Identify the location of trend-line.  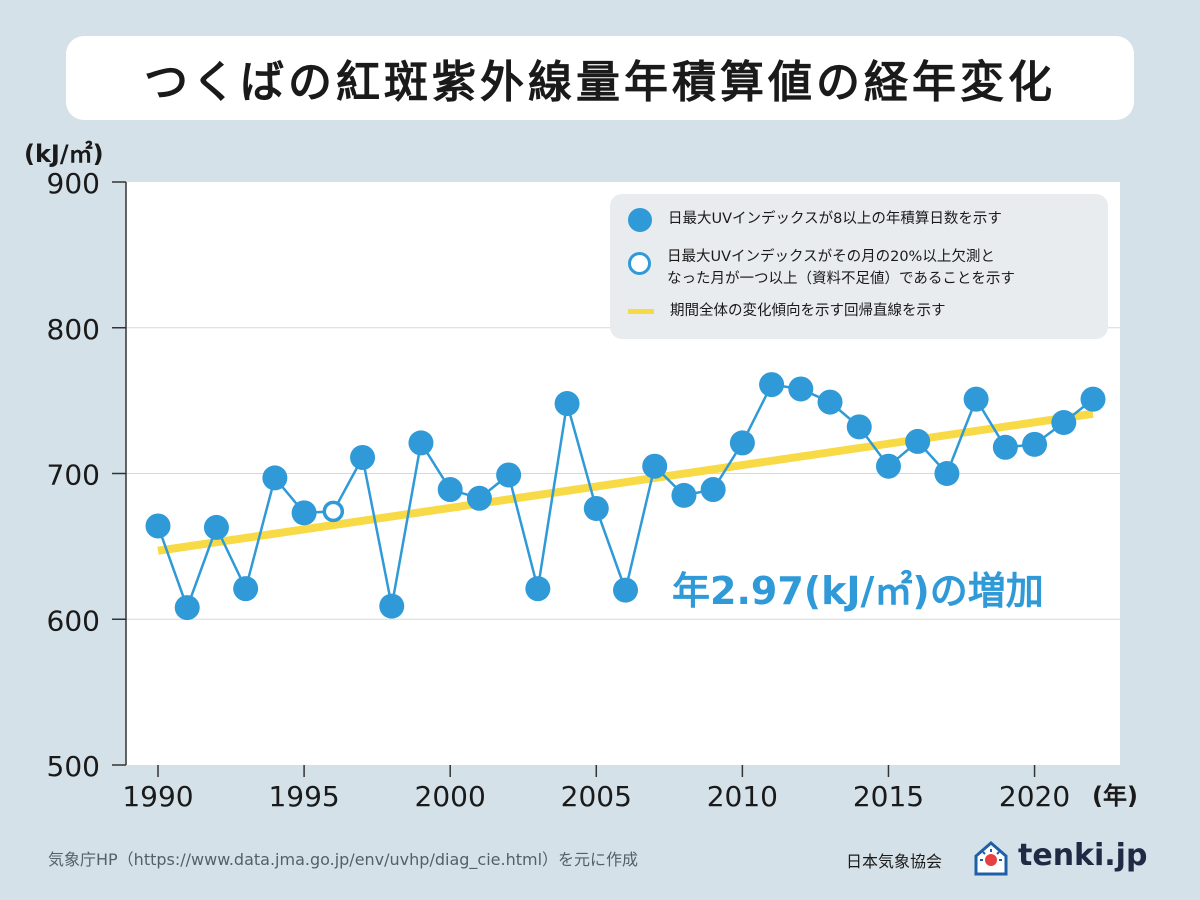
(625, 482).